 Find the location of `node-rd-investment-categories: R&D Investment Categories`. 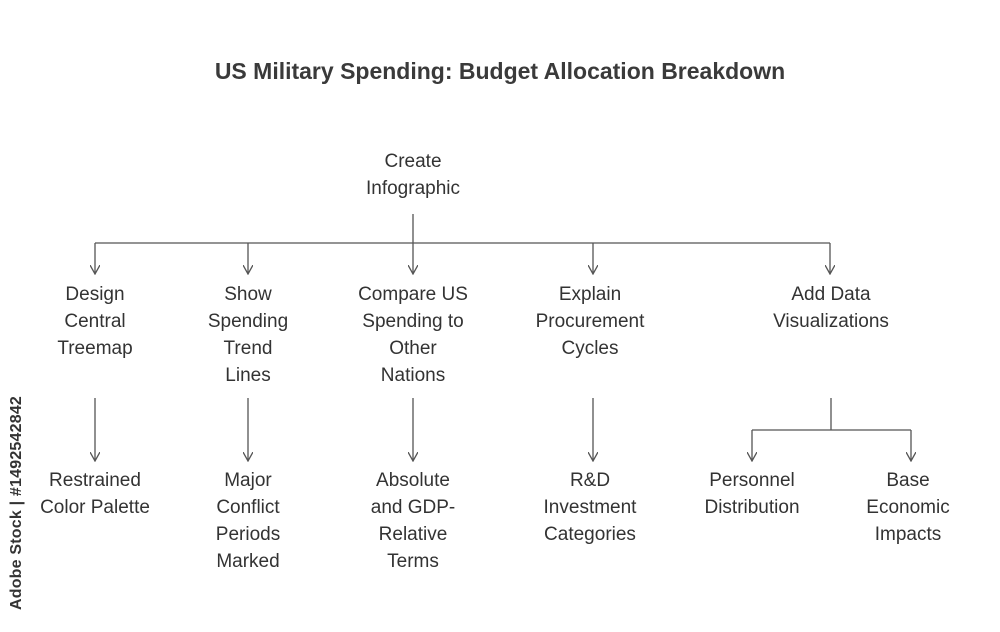

node-rd-investment-categories: R&D Investment Categories is located at coordinates (590, 507).